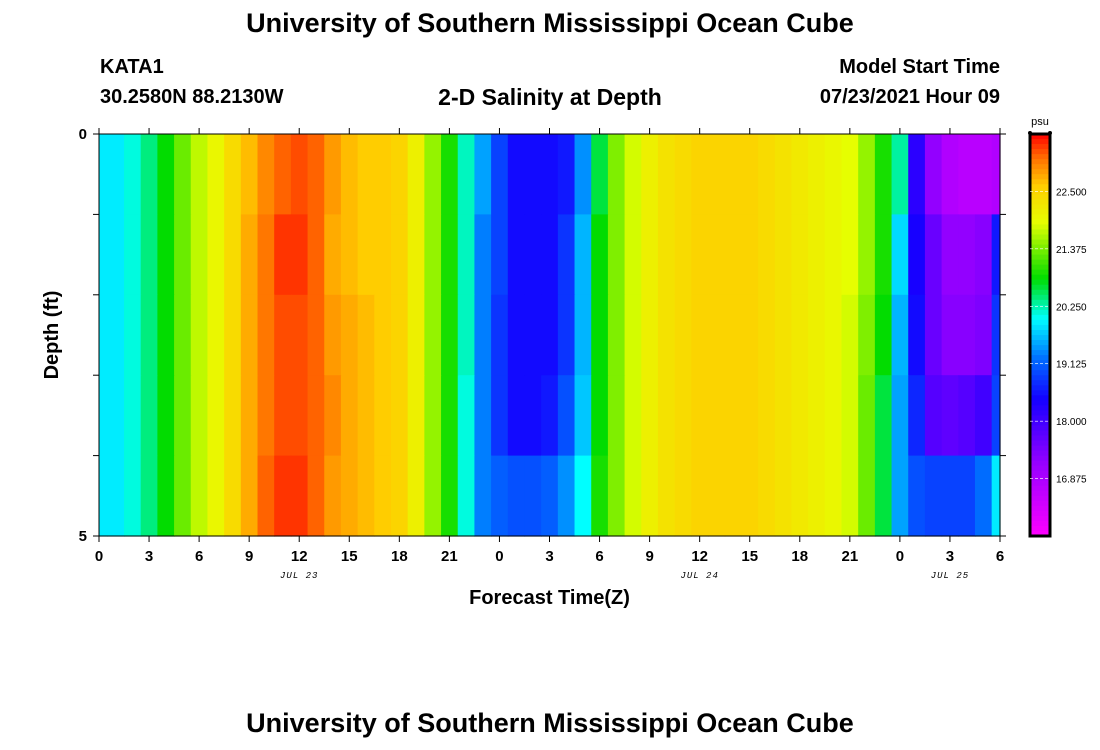 The height and width of the screenshot is (750, 1100). Describe the element at coordinates (83, 536) in the screenshot. I see `y-tick-label: 5` at that location.